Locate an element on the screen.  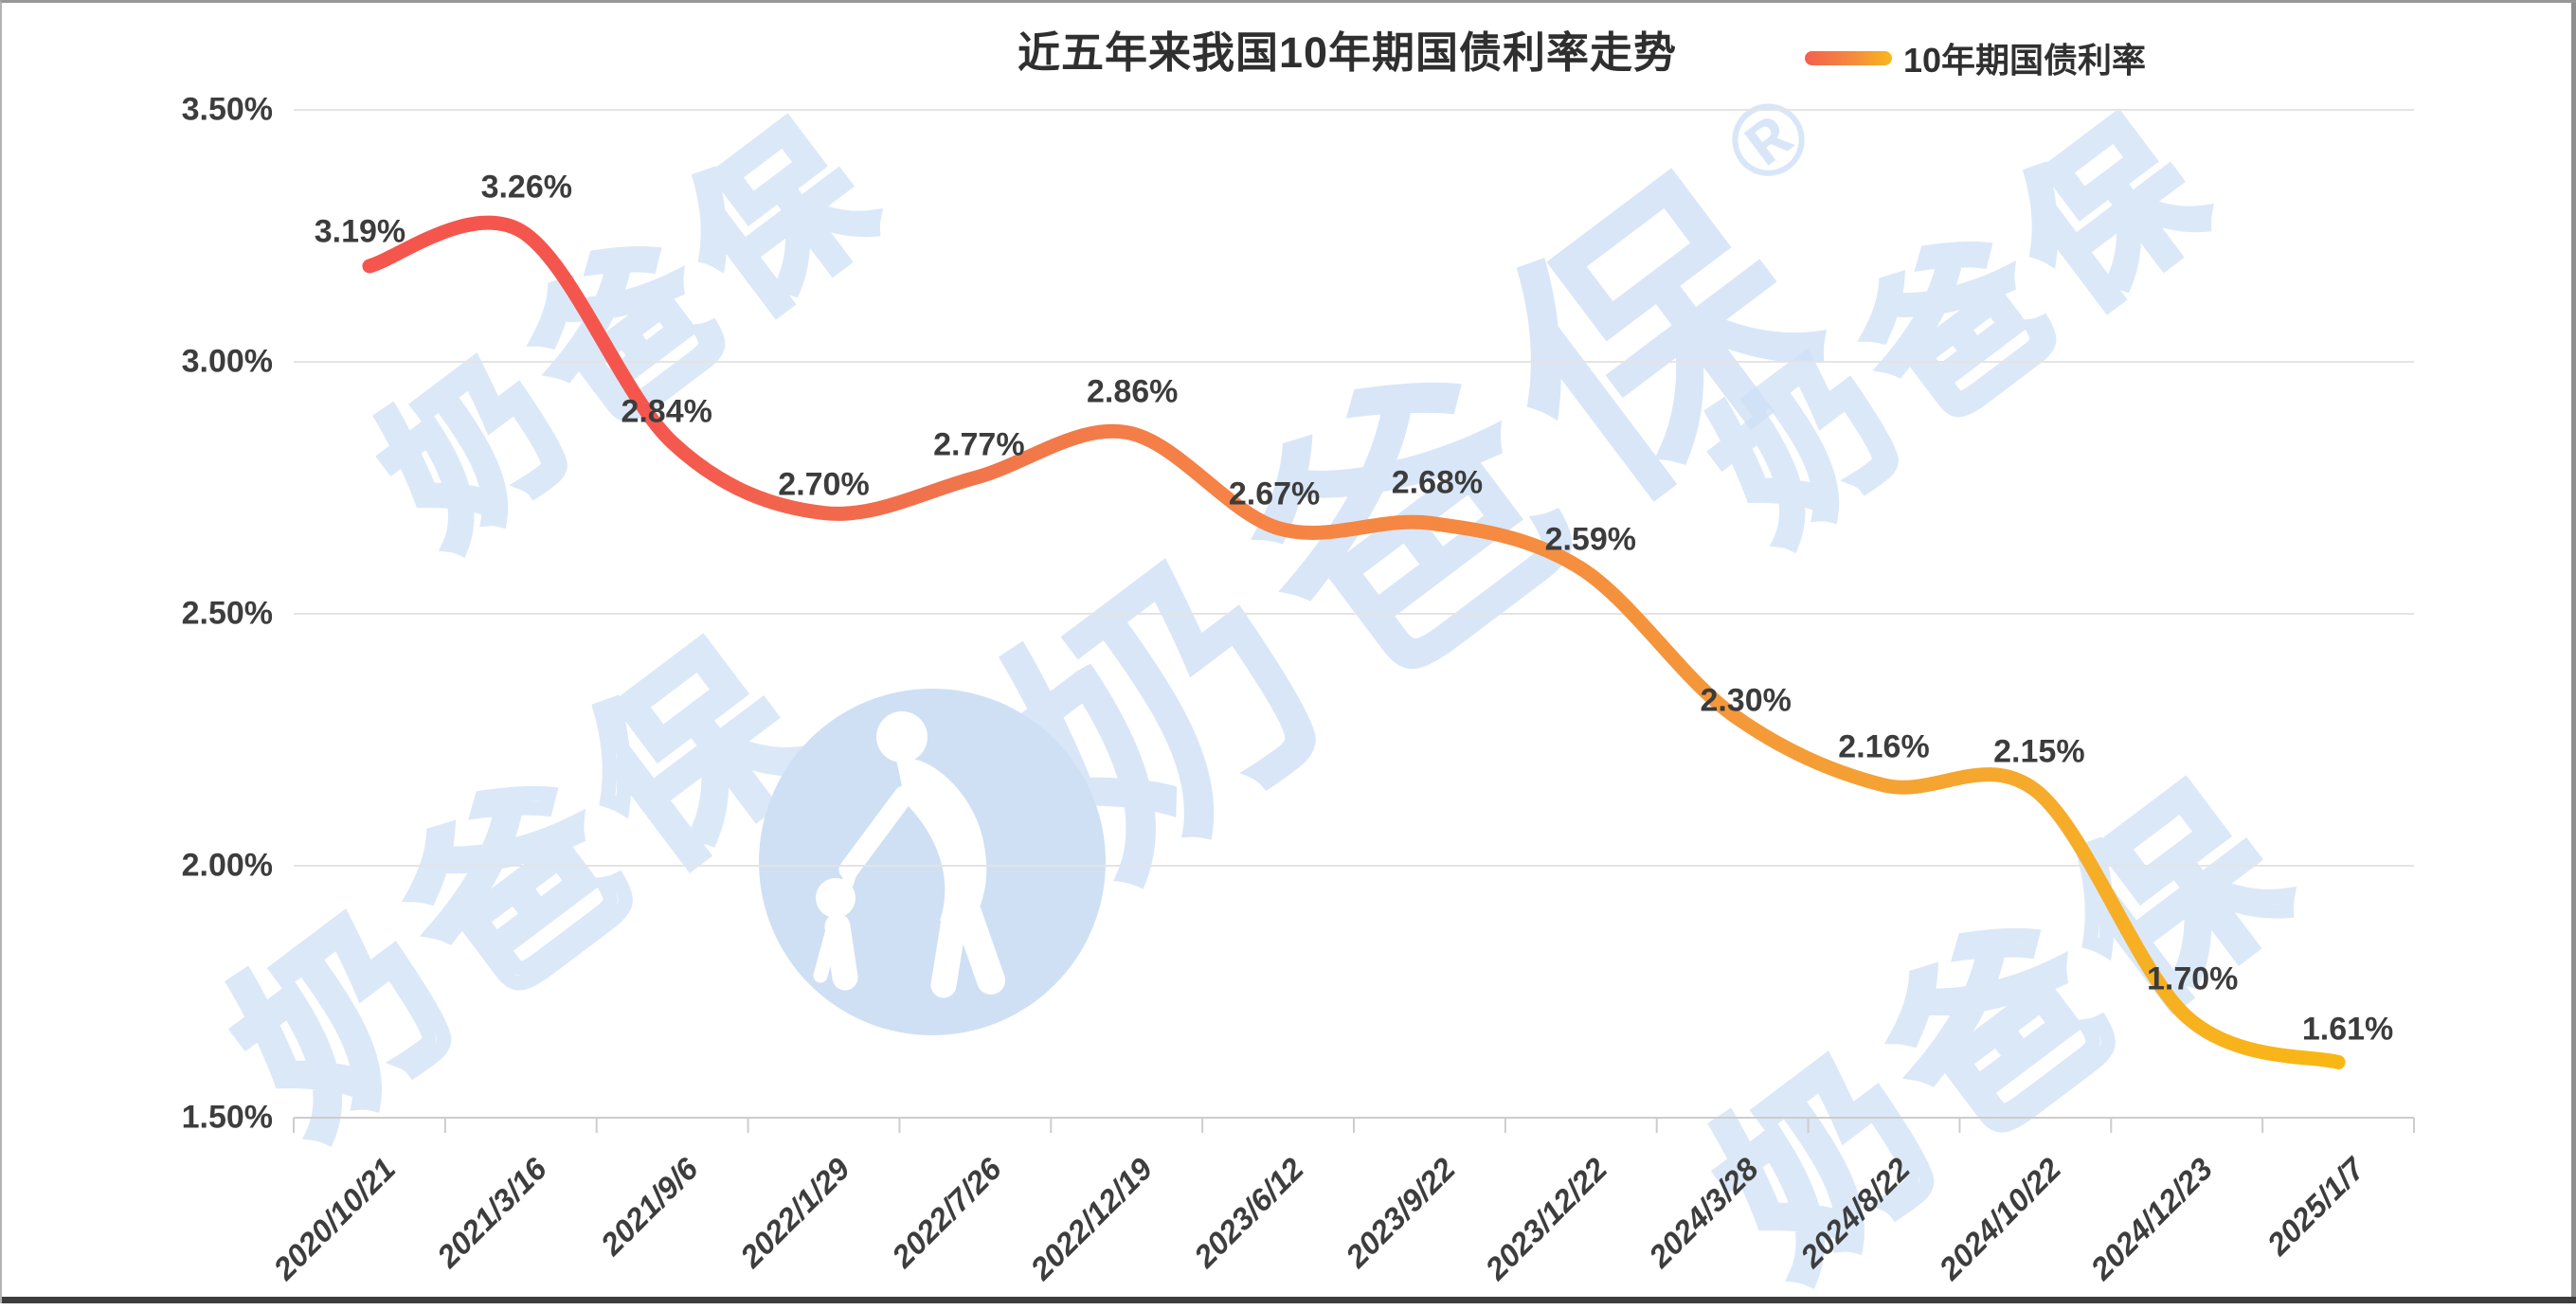
chart-title: 近五年来我国10年期国债利率走势 is located at coordinates (1347, 52).